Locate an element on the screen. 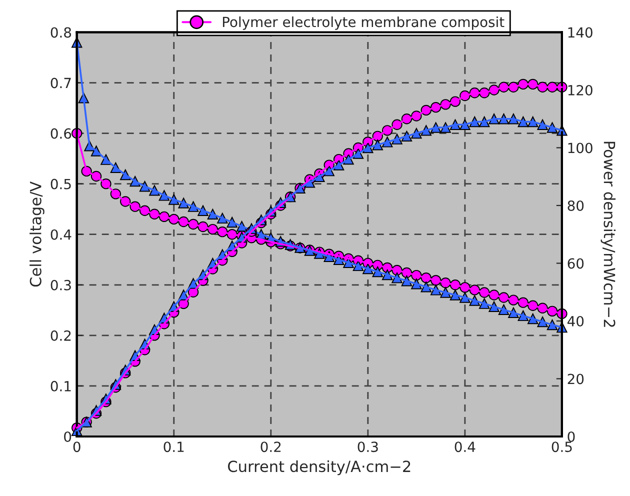  y-axis-title: Cell voltage/V is located at coordinates (37, 234).